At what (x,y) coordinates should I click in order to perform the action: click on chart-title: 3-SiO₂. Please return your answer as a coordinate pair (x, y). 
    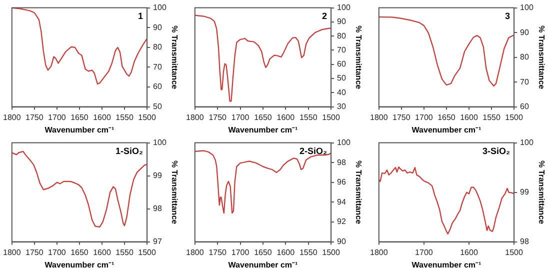
    Looking at the image, I should click on (496, 151).